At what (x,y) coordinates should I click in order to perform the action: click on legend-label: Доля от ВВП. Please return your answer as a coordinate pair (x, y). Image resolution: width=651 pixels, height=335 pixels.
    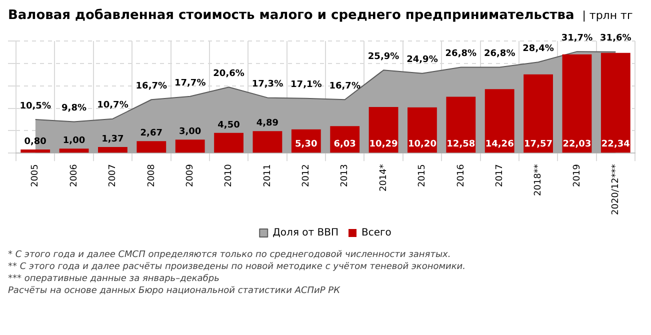
    Looking at the image, I should click on (305, 233).